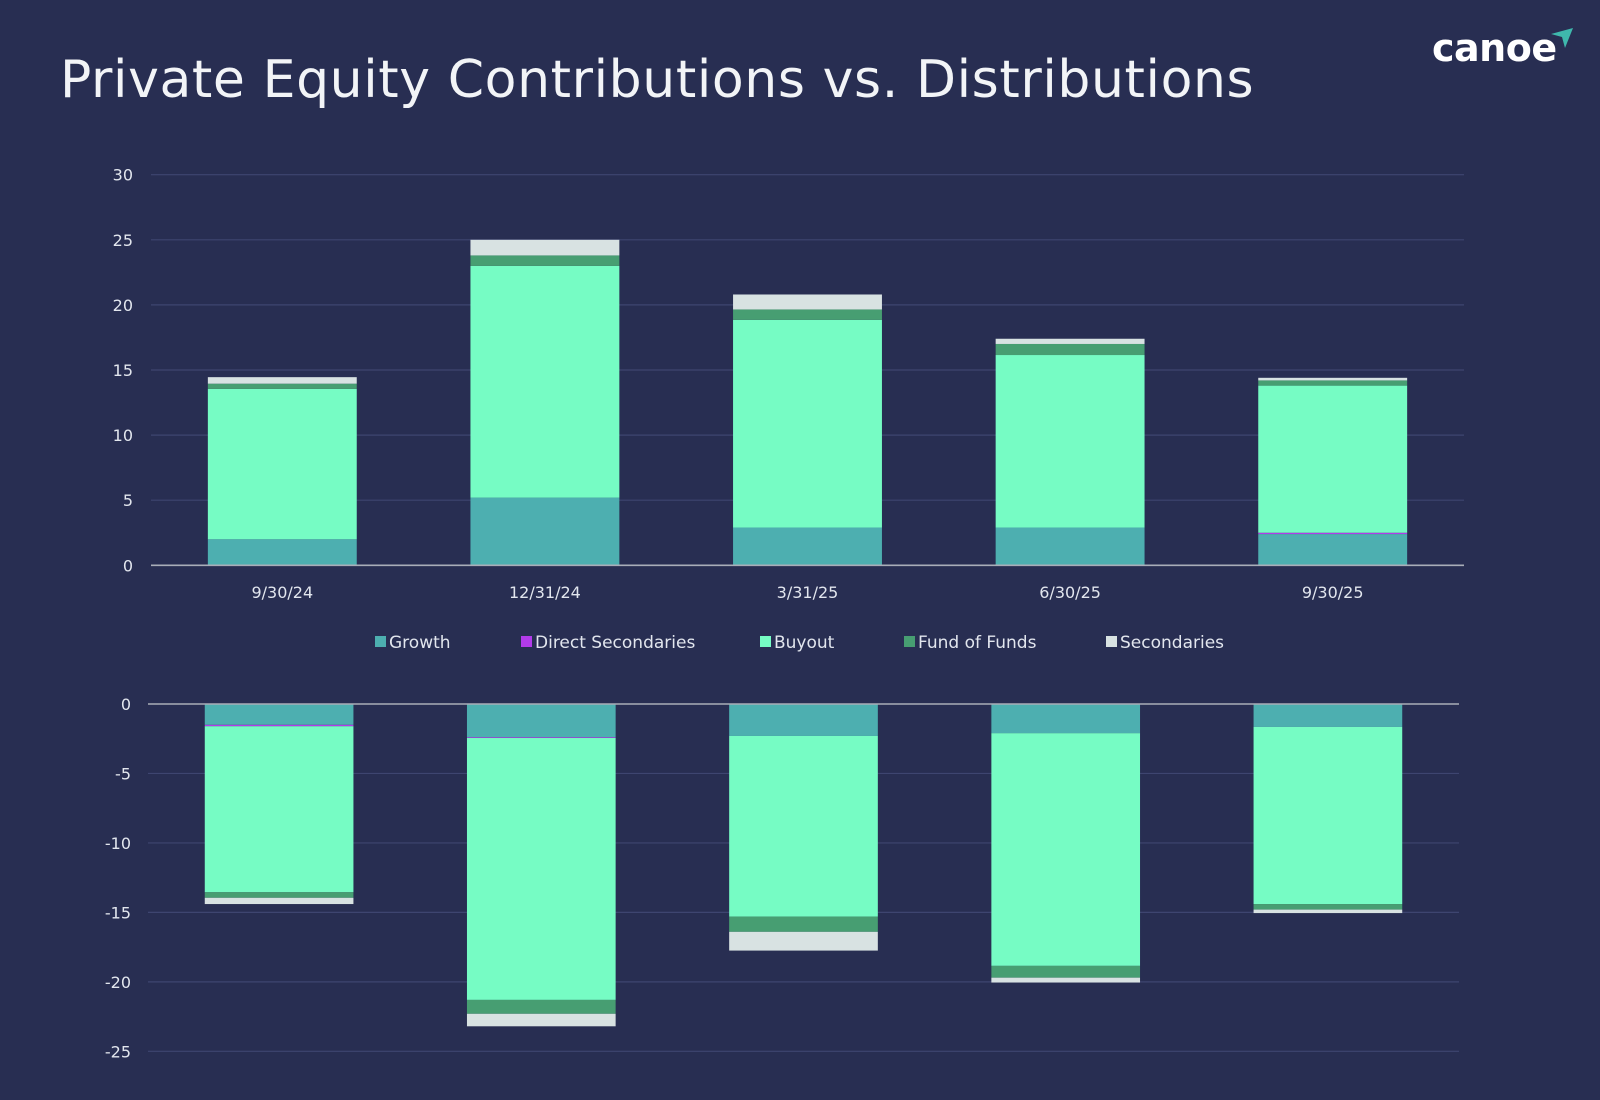  What do you see at coordinates (118, 982) in the screenshot?
I see `y-tick-label: -20` at bounding box center [118, 982].